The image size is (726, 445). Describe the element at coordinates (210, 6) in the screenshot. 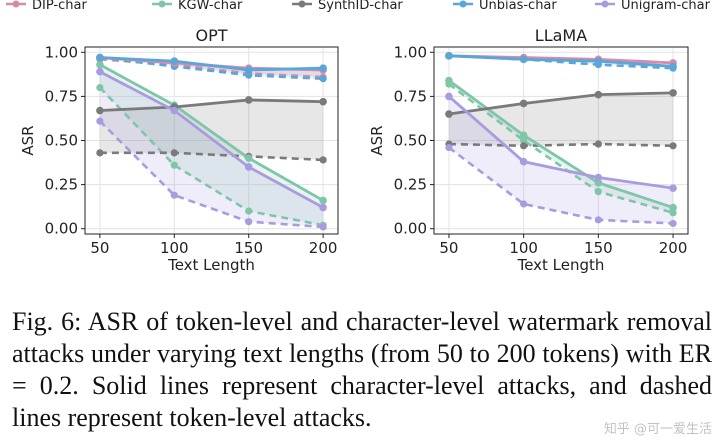

I see `legend-label: KGW-char` at that location.